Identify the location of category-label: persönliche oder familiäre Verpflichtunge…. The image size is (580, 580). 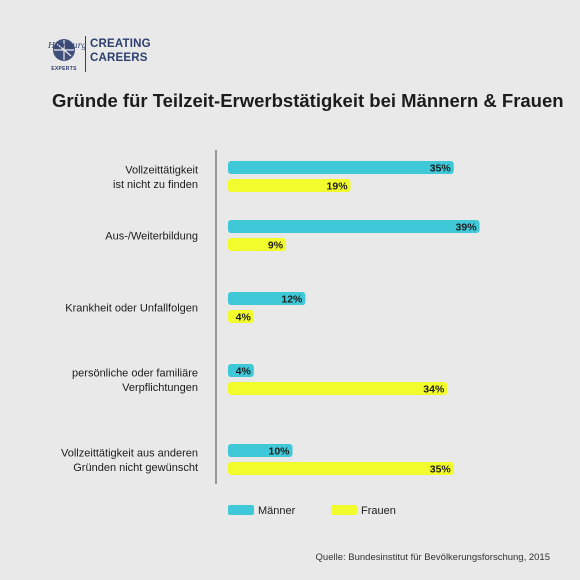
(135, 380).